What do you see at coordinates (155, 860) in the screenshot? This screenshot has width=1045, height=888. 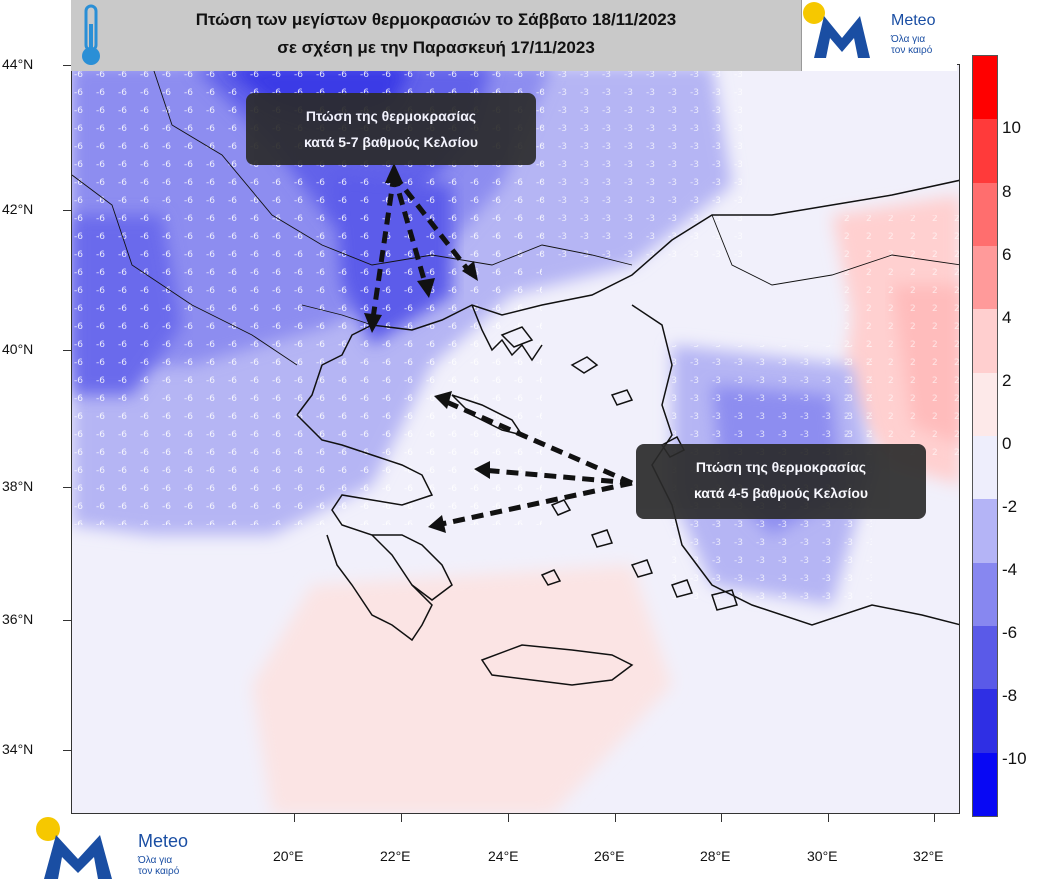 I see `logo-tagline-1-bottom: Όλα για` at bounding box center [155, 860].